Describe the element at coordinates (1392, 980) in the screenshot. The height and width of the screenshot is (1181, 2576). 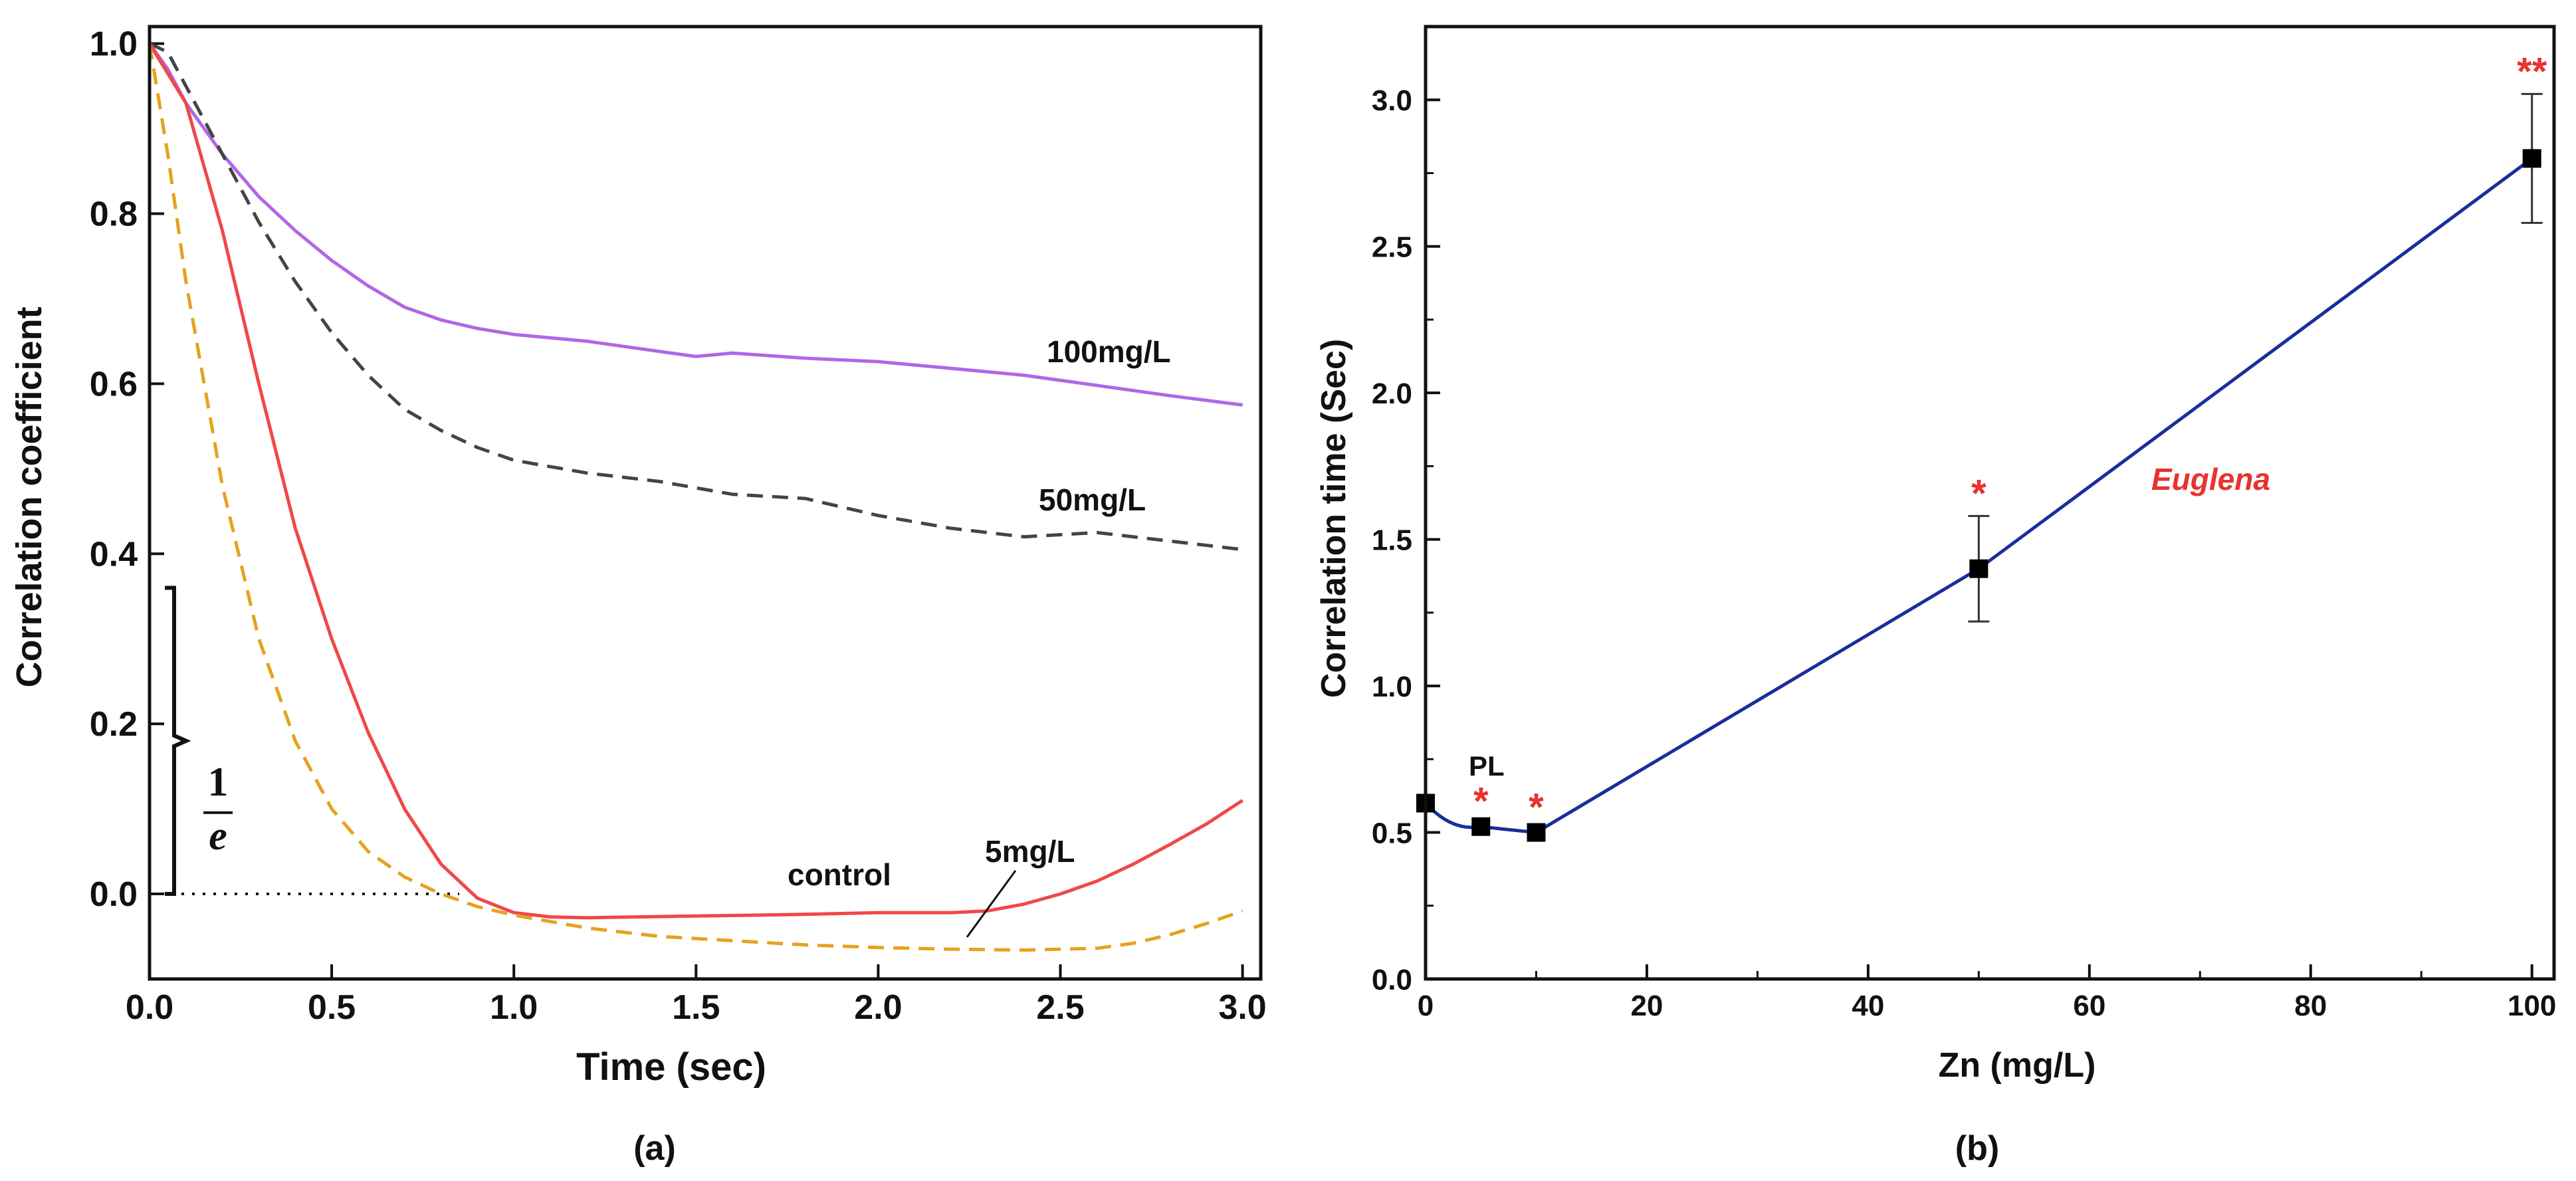
I see `panel-b-y-tick-label: 0.0` at that location.